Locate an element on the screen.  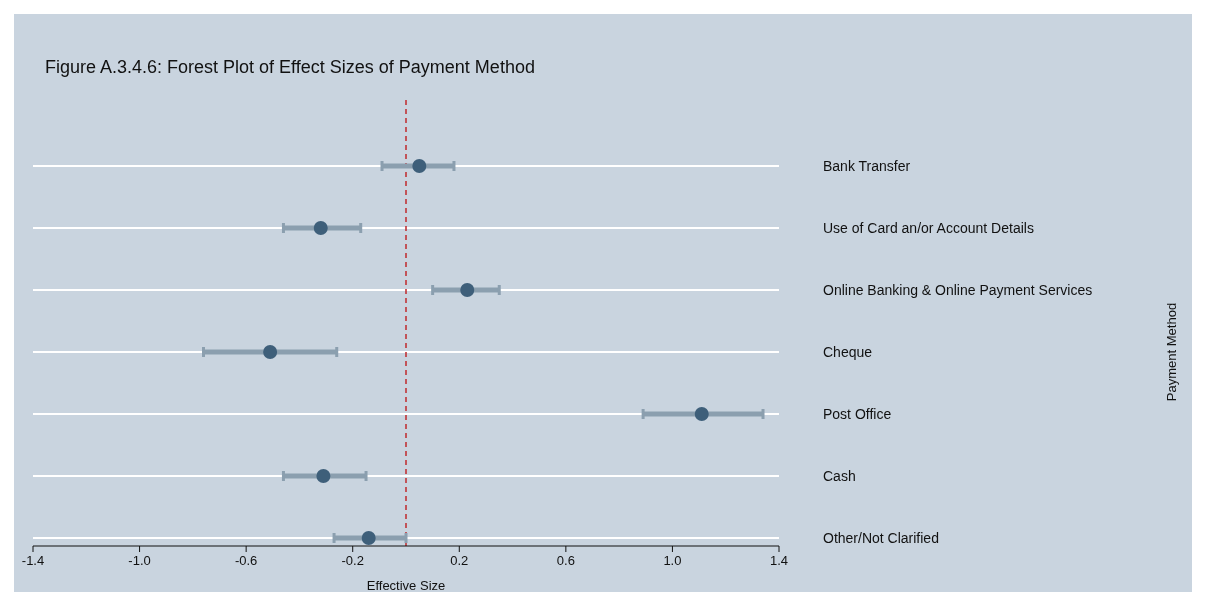
y-tick-label: Online Banking & Online Payment Services is located at coordinates (958, 290).